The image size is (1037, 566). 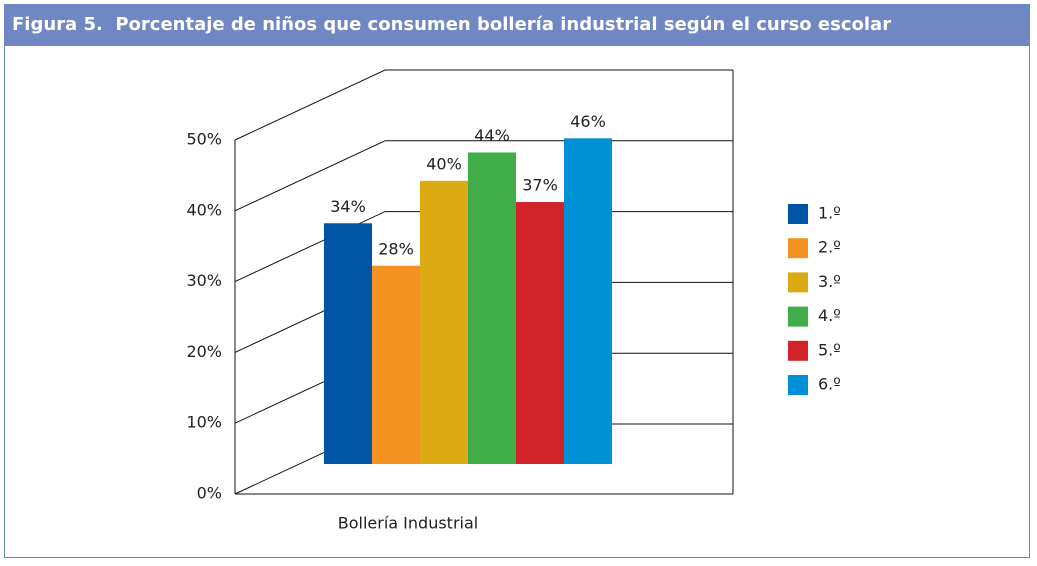 What do you see at coordinates (396, 248) in the screenshot?
I see `value-label: 28%` at bounding box center [396, 248].